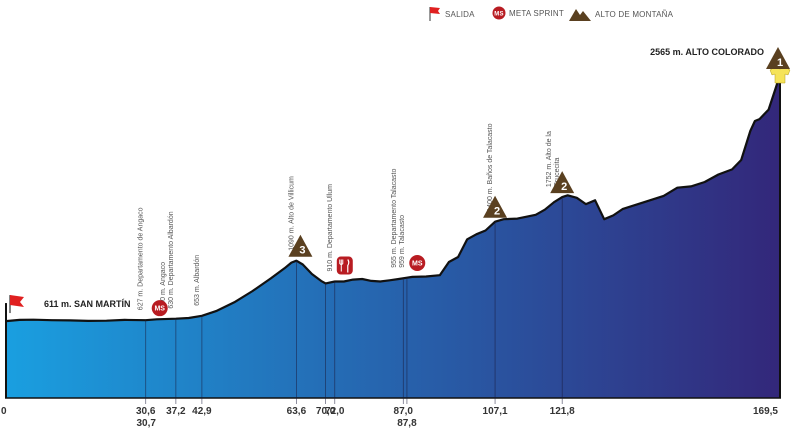 This screenshot has height=431, width=800. I want to click on km-tick-label-7: 72,0, so click(335, 411).